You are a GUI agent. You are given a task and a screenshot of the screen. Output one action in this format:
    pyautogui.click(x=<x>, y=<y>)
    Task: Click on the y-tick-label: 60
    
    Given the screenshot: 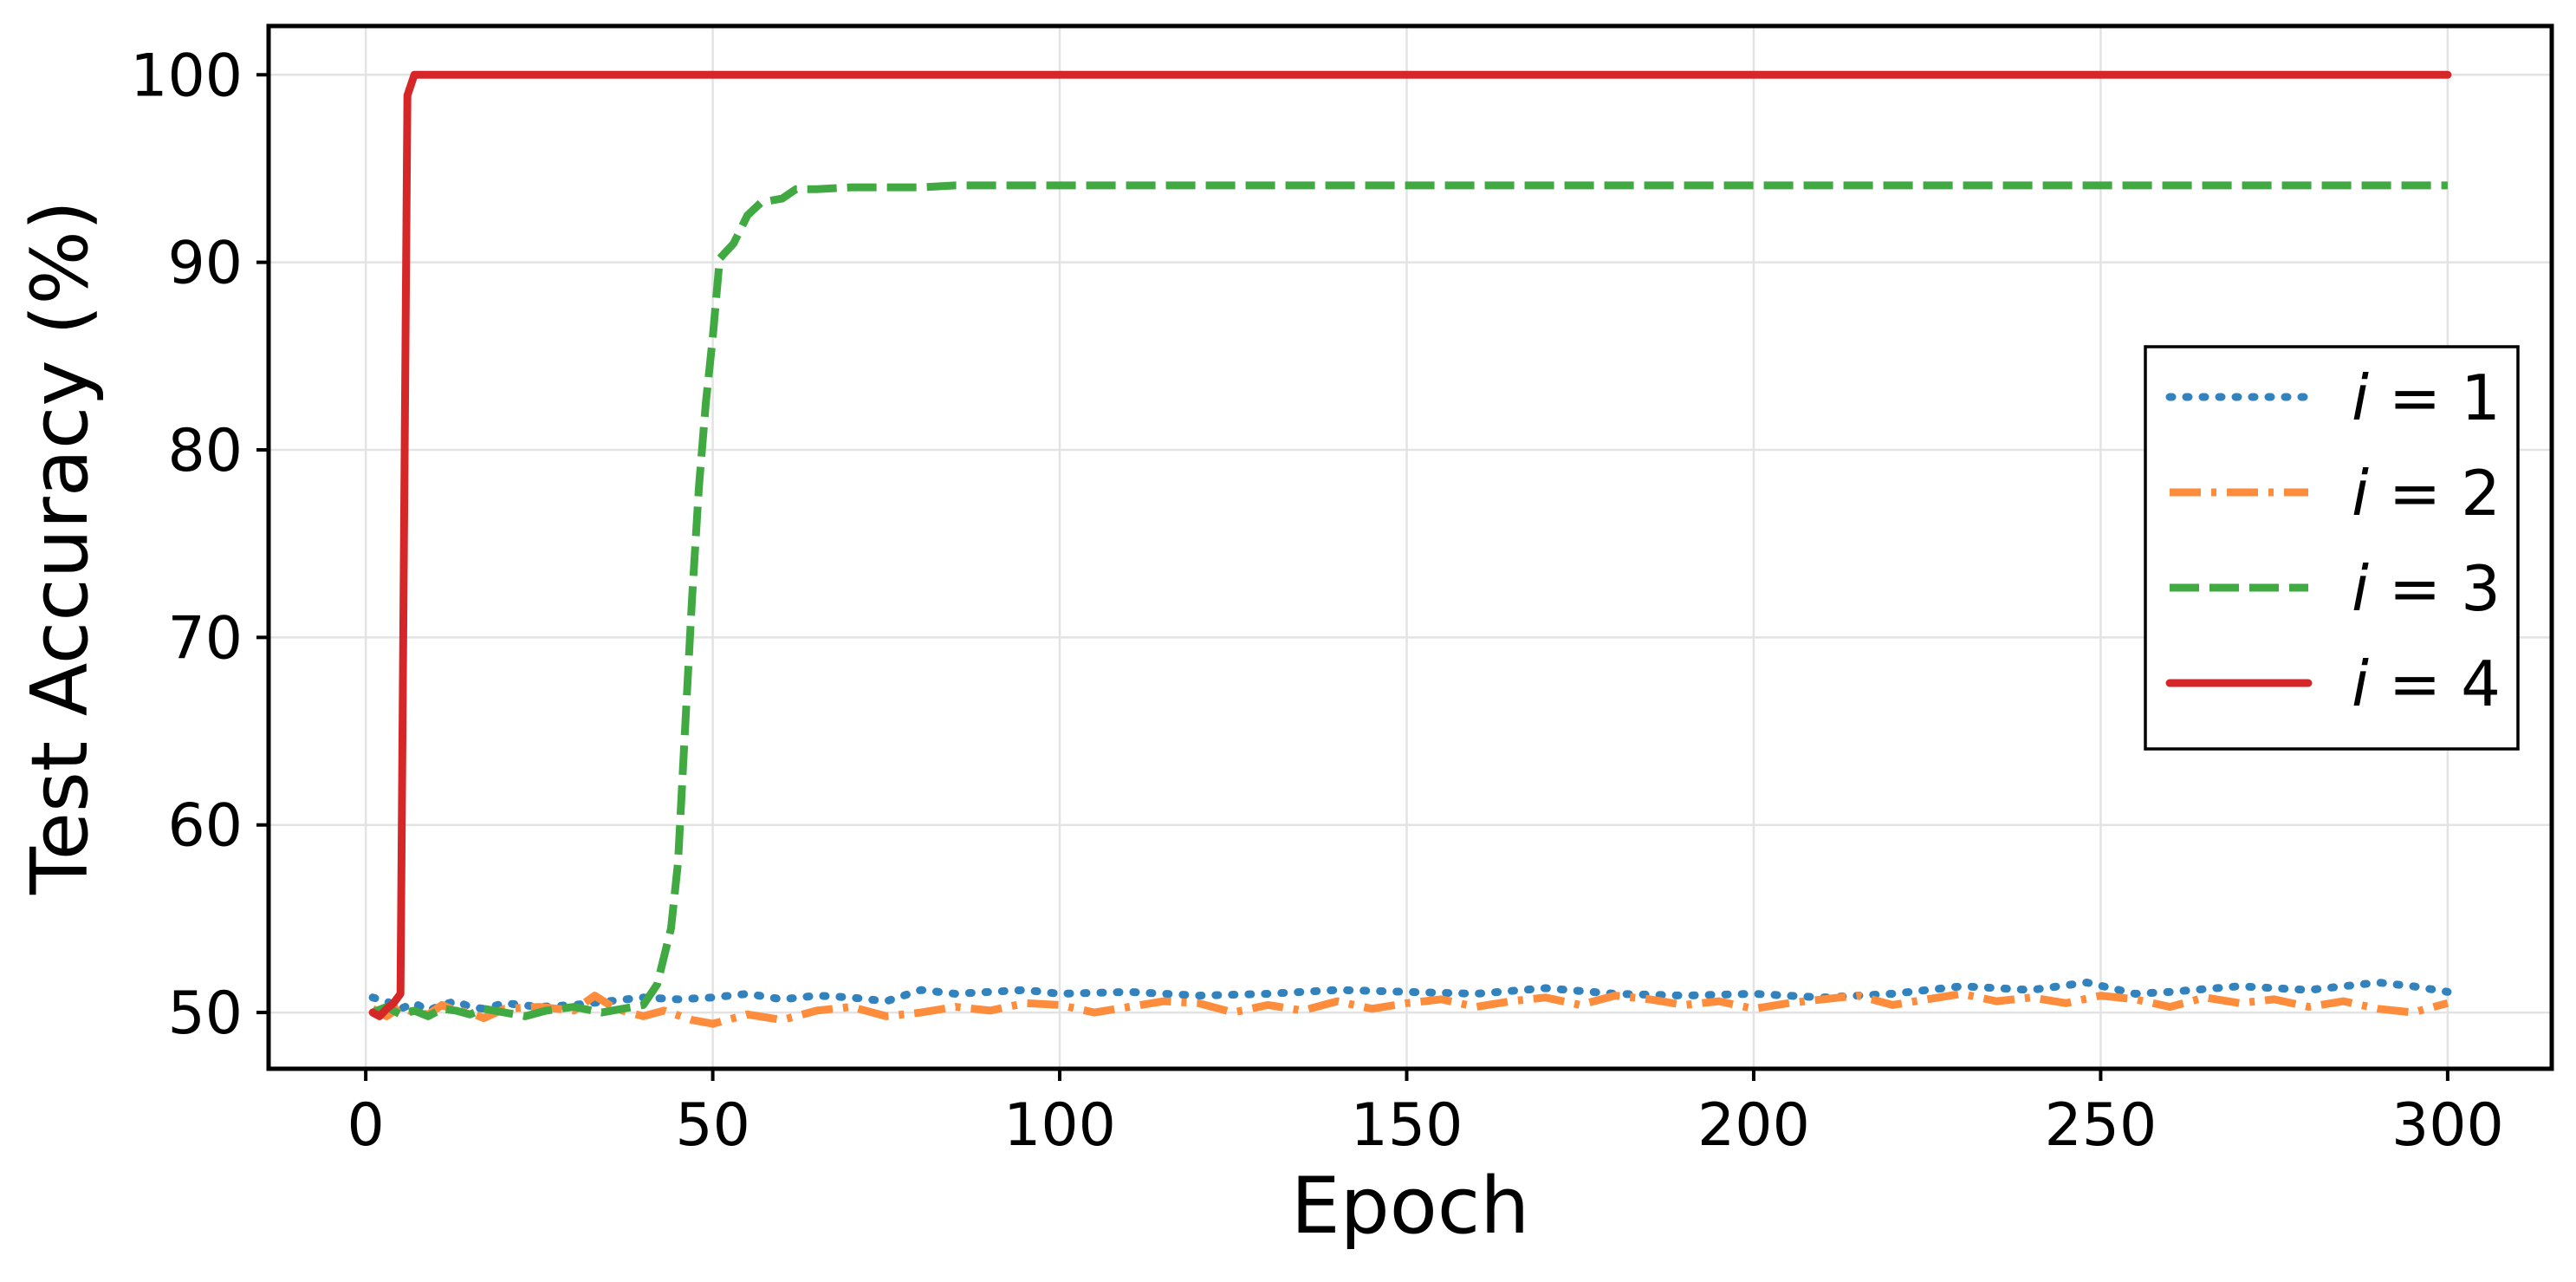 What is the action you would take?
    pyautogui.click(x=205, y=826)
    